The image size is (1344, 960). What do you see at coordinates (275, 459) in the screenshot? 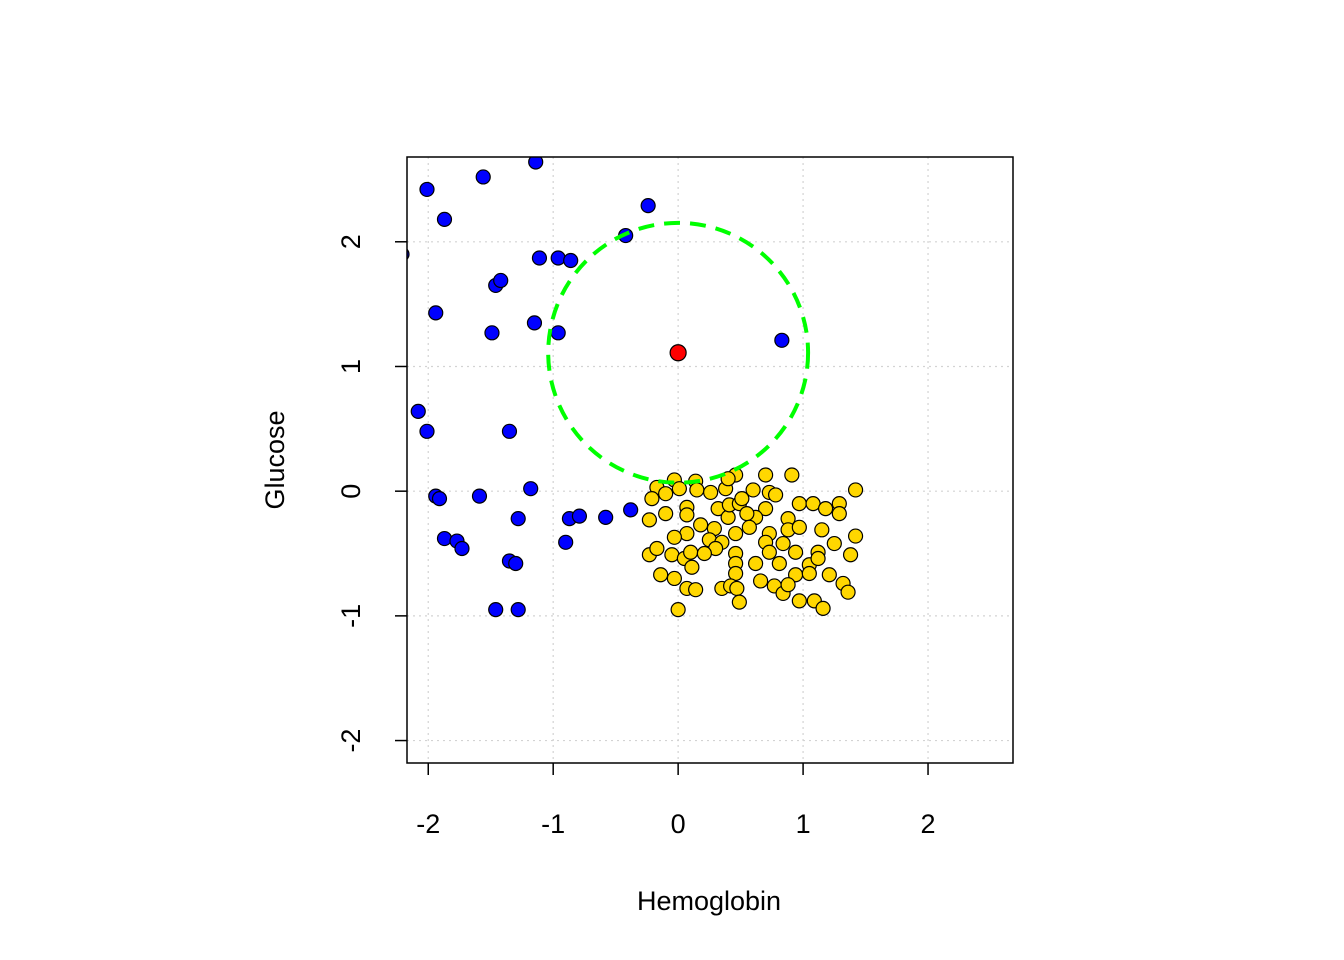
I see `y-axis-label: Glucose` at bounding box center [275, 459].